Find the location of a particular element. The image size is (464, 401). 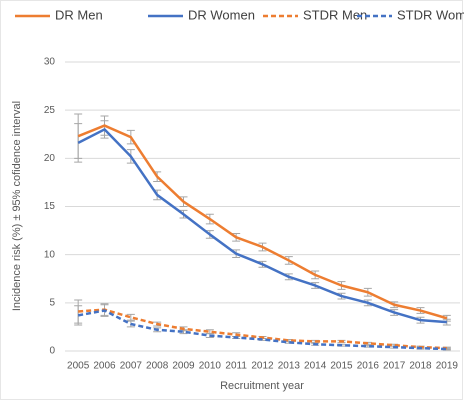

y-tick-label: 15 is located at coordinates (50, 206).